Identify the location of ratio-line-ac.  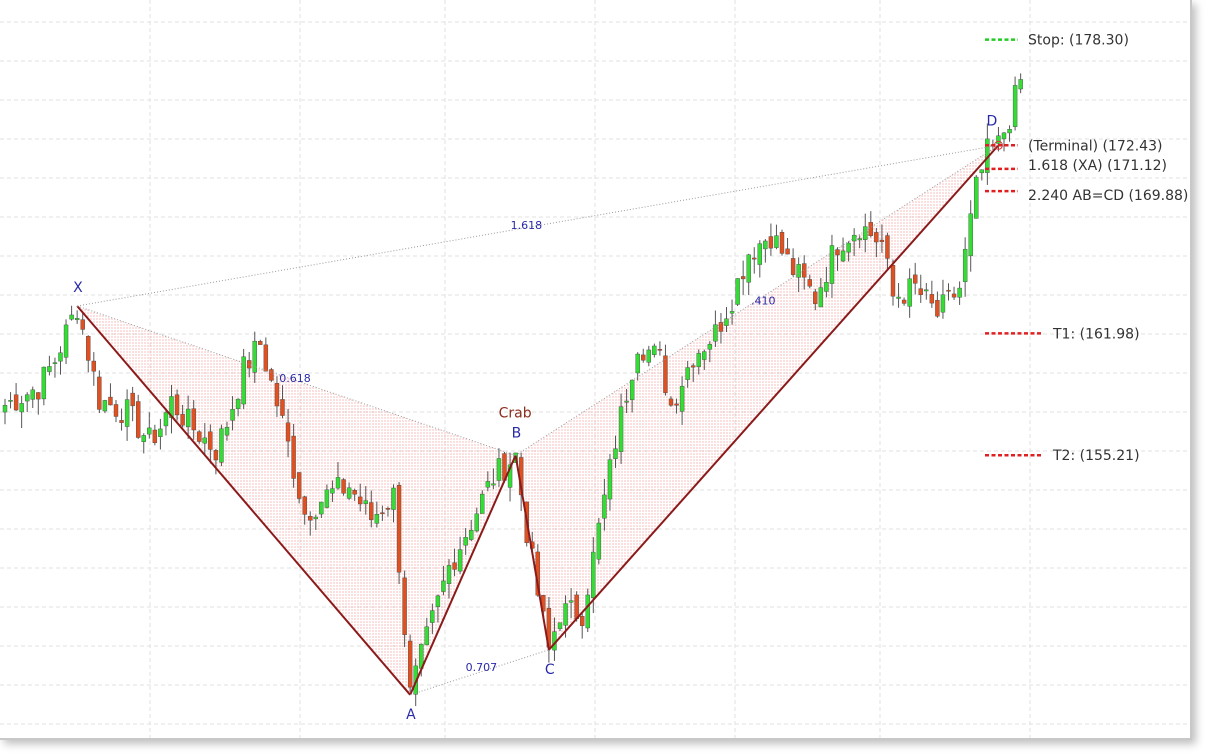
(479, 672).